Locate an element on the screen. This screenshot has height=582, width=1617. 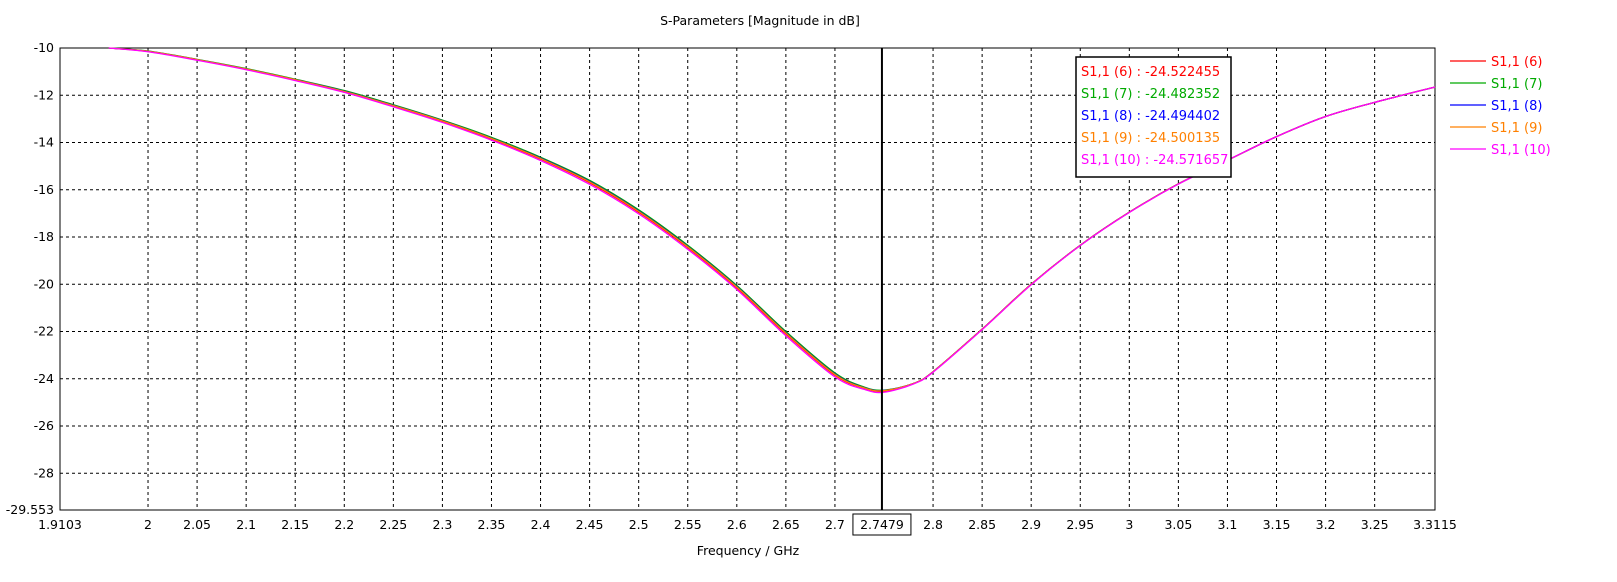
marker-readout-text: S1,1 (7) : -24.482352 is located at coordinates (1150, 94).